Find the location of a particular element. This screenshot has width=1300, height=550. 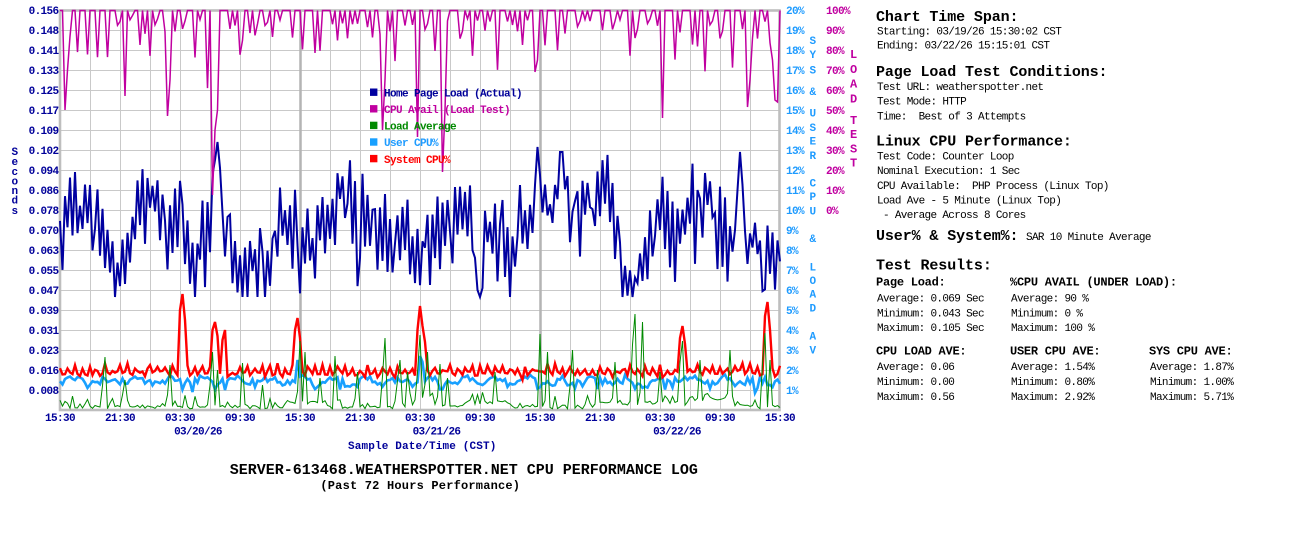

svg-text: 0.125 is located at coordinates (44, 92).